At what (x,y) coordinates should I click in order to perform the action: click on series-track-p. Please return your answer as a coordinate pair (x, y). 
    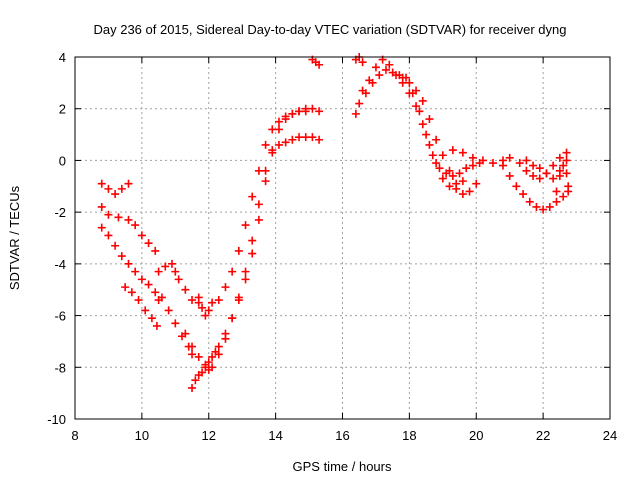
    Looking at the image, I should click on (536, 187).